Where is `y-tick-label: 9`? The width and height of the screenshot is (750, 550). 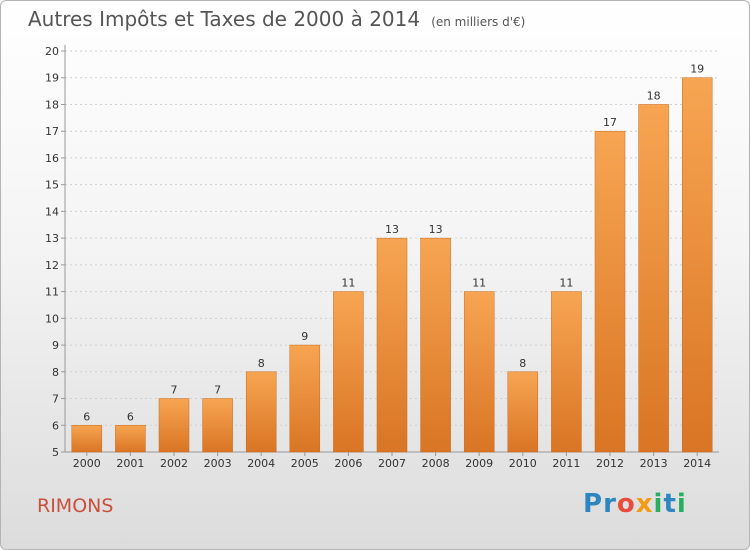
y-tick-label: 9 is located at coordinates (55, 345).